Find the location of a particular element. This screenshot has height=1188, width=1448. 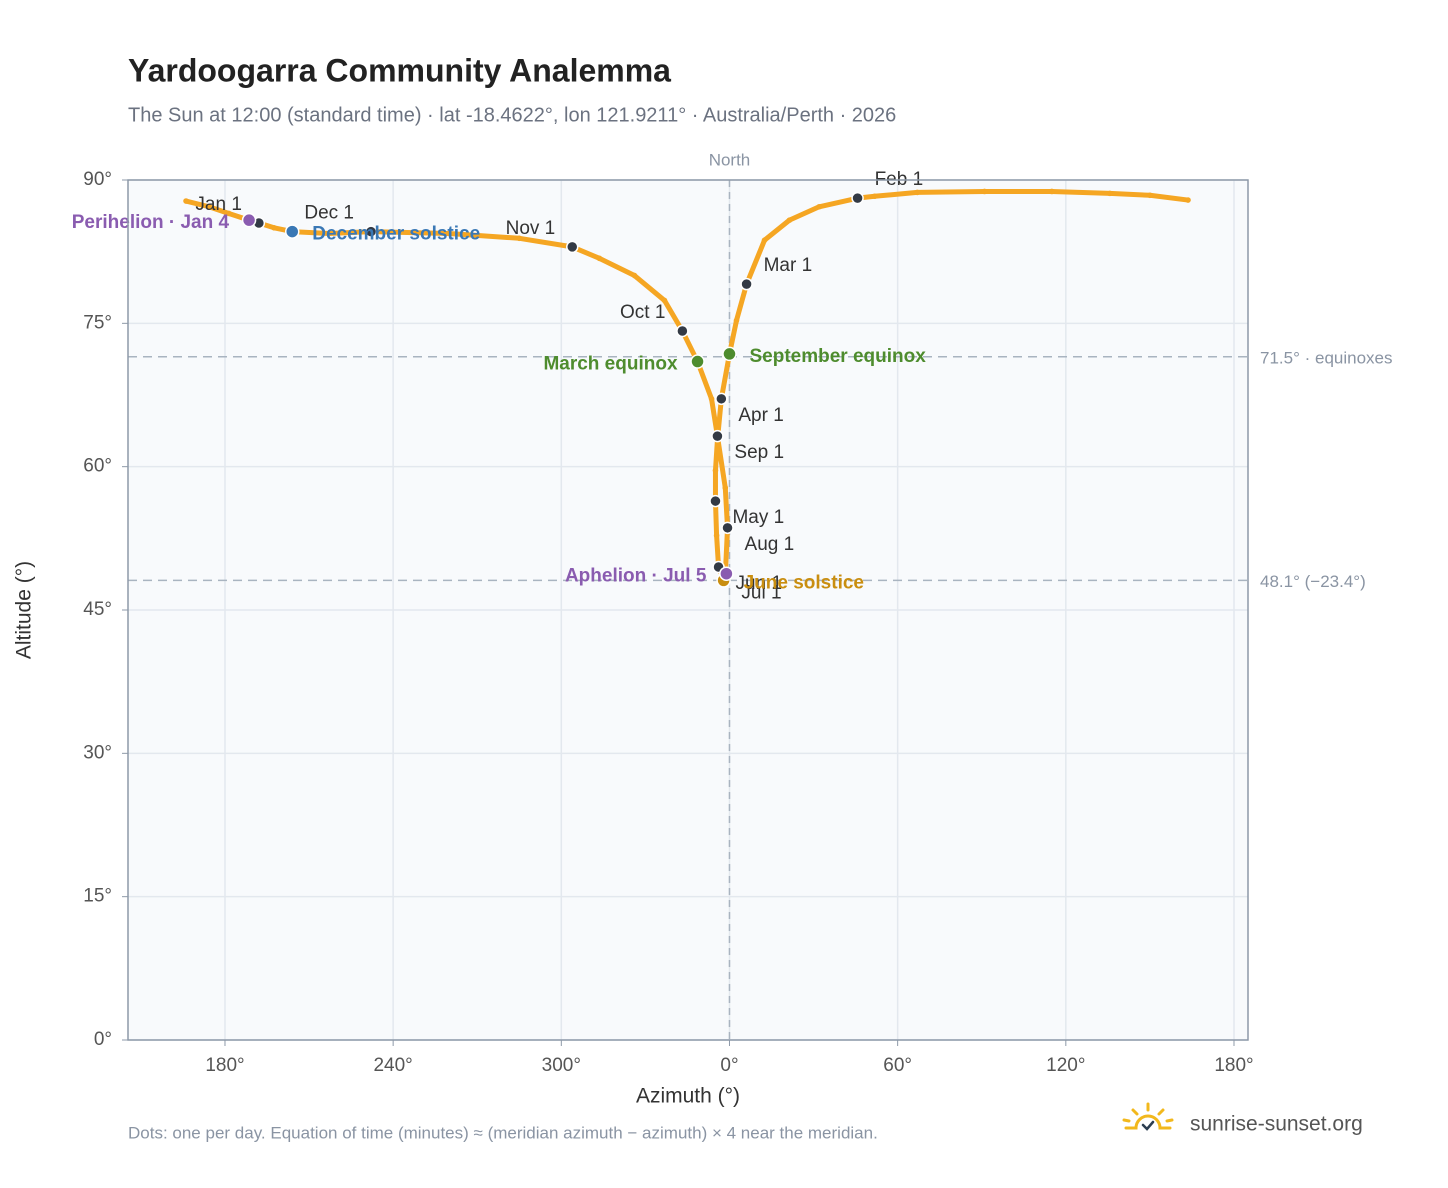

event-label: December solstice is located at coordinates (396, 234).